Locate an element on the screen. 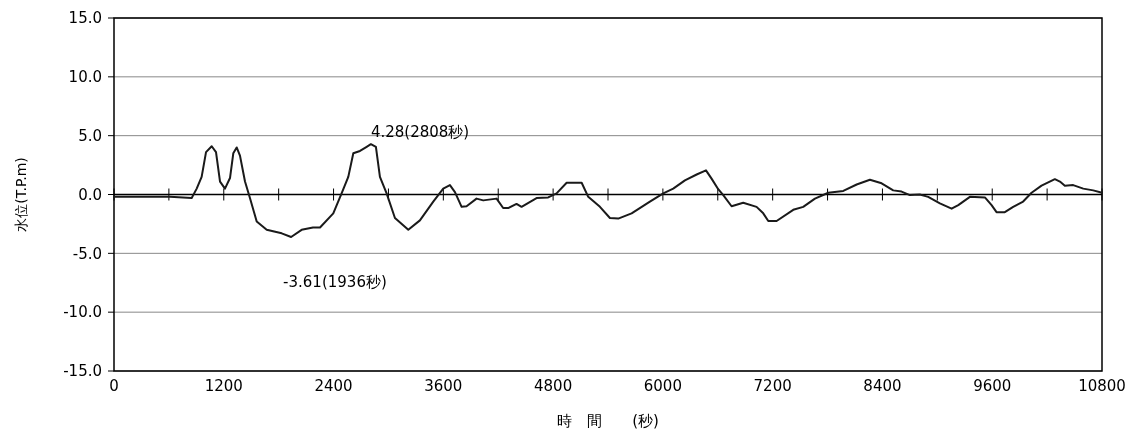  x-tick-label: 7200 is located at coordinates (772, 386).